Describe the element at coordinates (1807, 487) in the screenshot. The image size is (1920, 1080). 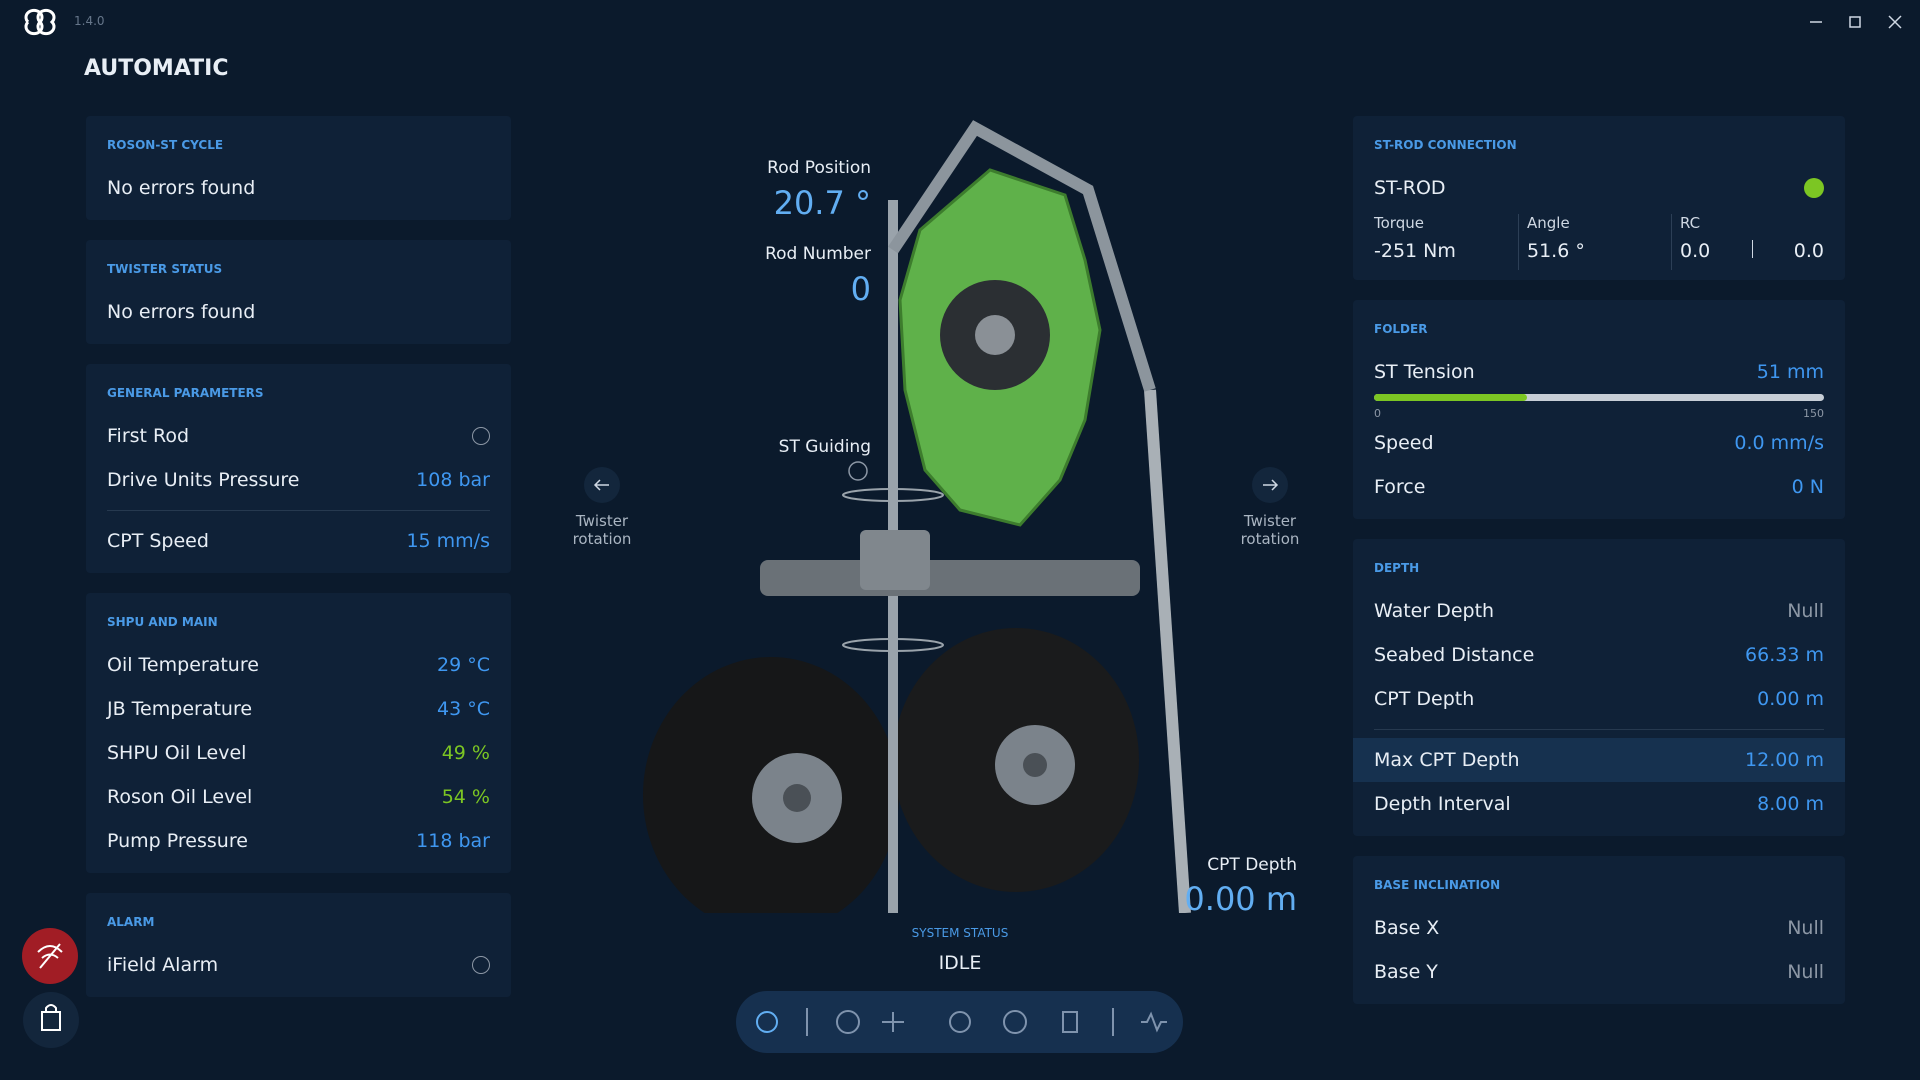
I see `row-value: 0 N` at that location.